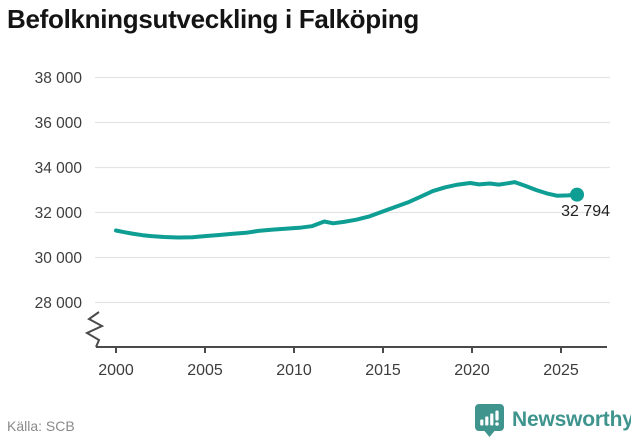 This screenshot has width=631, height=439. Describe the element at coordinates (346, 210) in the screenshot. I see `population-line` at that location.